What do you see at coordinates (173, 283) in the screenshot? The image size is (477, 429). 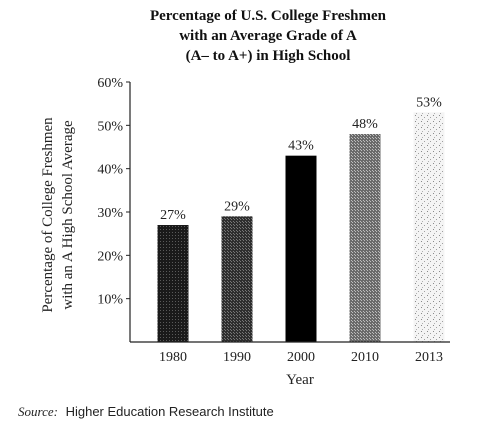 I see `bar-1980` at bounding box center [173, 283].